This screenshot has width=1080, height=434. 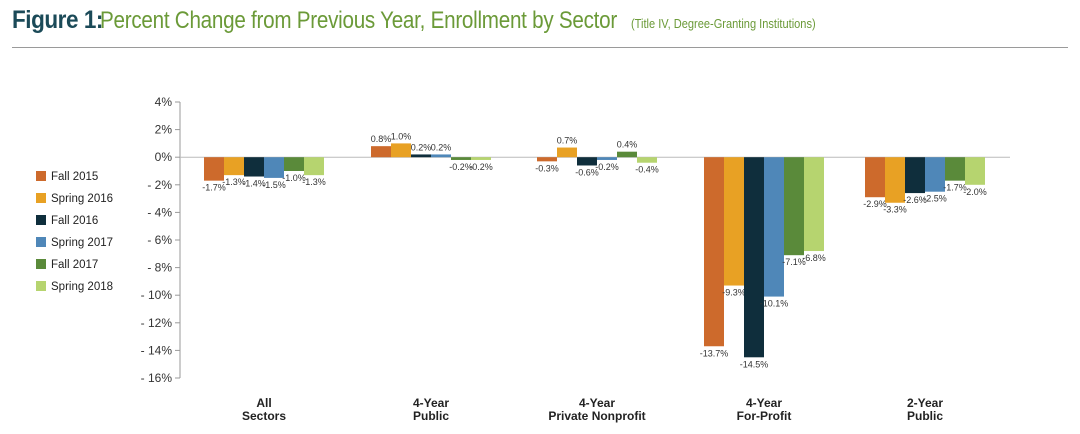 What do you see at coordinates (159, 268) in the screenshot?
I see `y-tick-label: - 8%` at bounding box center [159, 268].